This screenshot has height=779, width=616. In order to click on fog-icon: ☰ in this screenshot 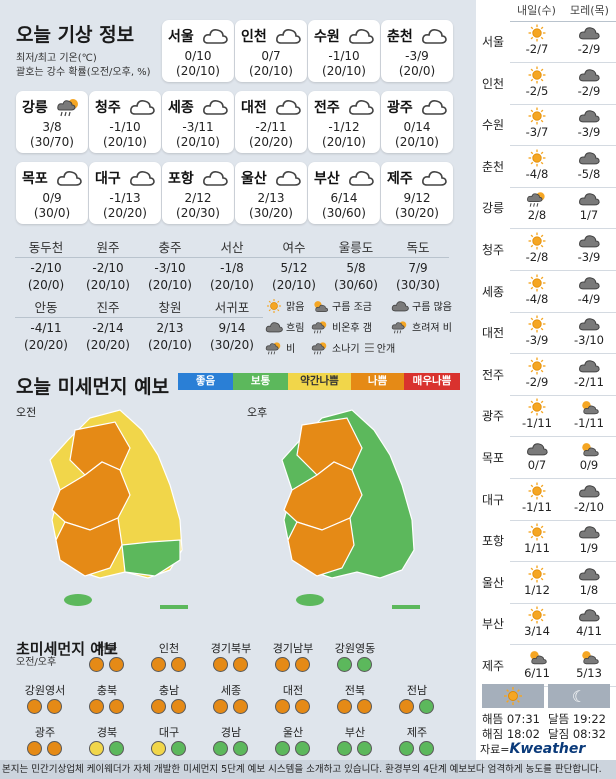, I will do `click(369, 347)`.